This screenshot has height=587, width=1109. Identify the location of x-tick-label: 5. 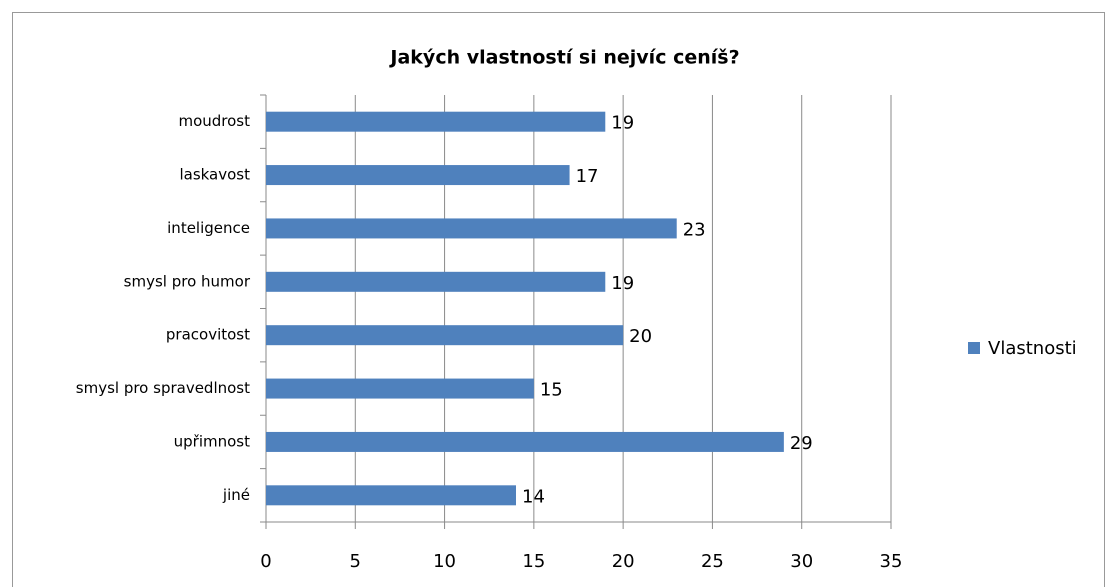
(355, 561).